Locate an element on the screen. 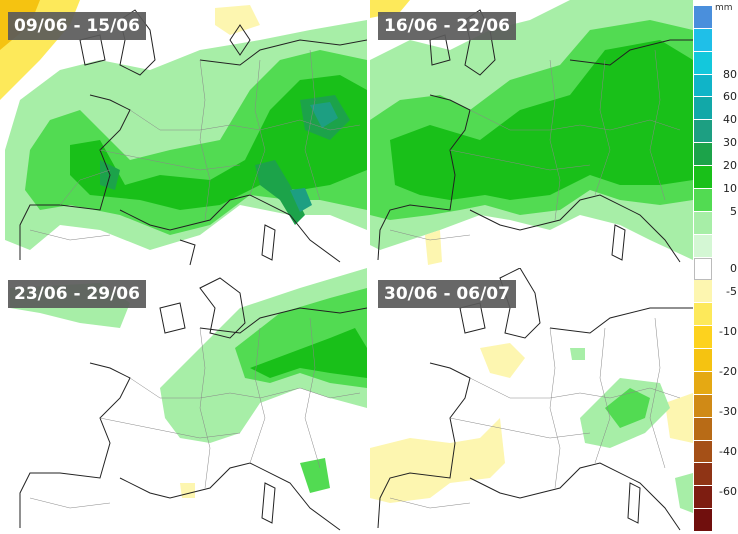  legend-tick-label: 80 is located at coordinates (730, 74).